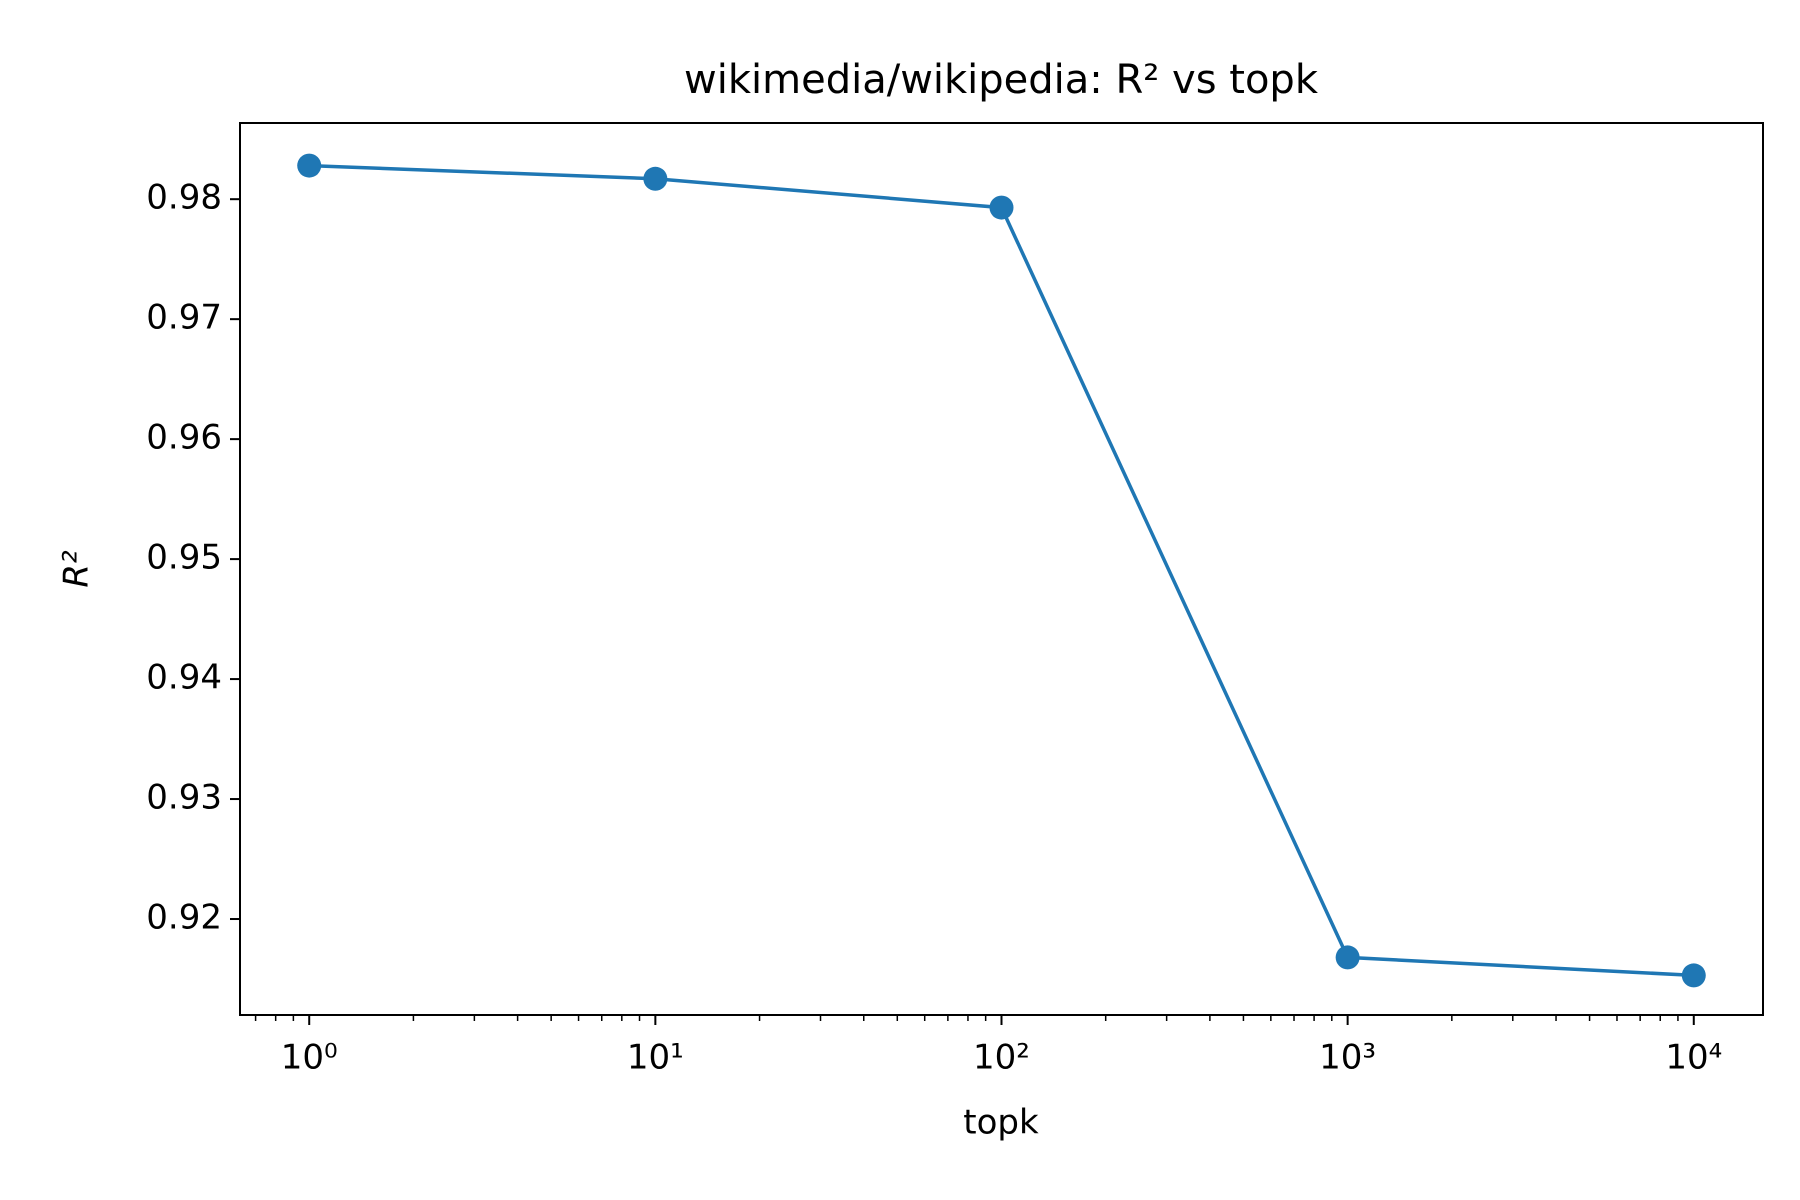 The width and height of the screenshot is (1800, 1200). What do you see at coordinates (1001, 1123) in the screenshot?
I see `x-axis-label: topk` at bounding box center [1001, 1123].